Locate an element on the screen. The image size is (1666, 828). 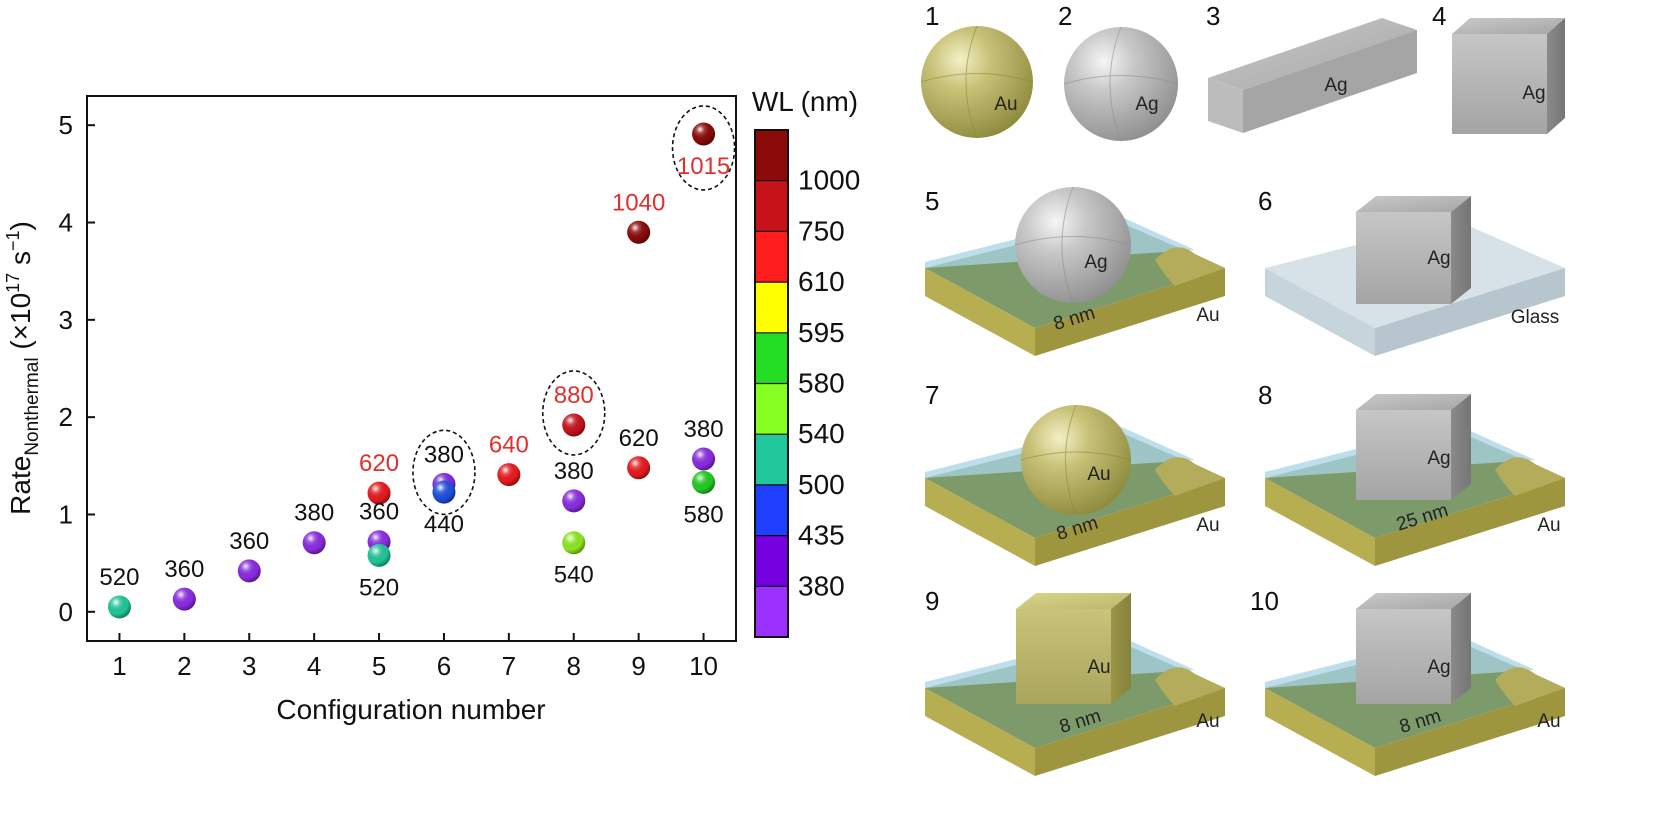
highlight-circles is located at coordinates (574, 310).